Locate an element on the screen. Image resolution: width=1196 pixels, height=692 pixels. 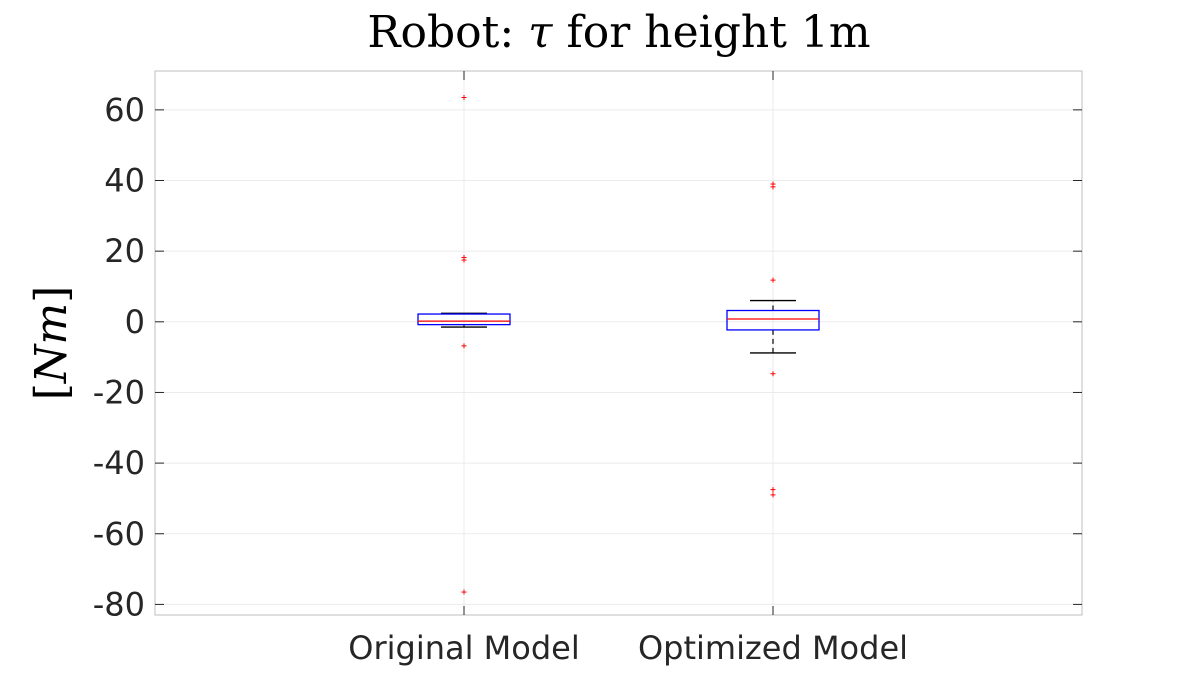
ylabel-close: ] is located at coordinates (51, 294).